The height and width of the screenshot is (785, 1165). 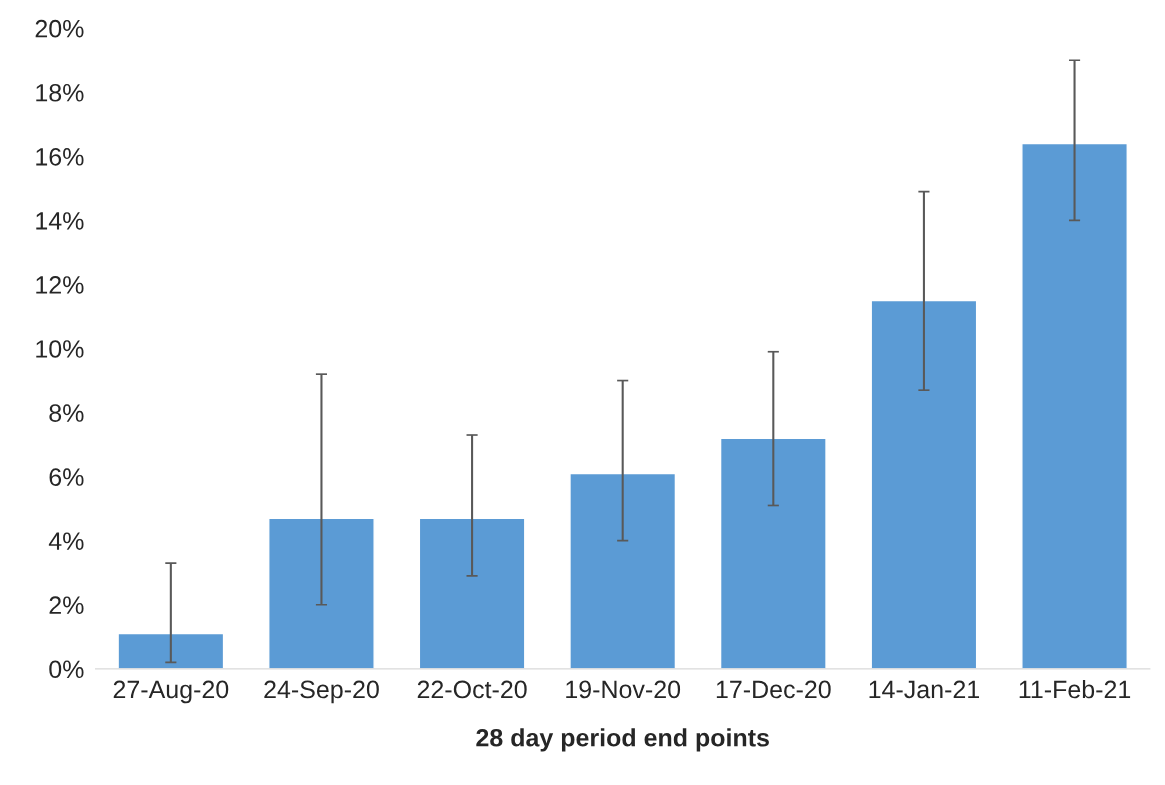 I want to click on x-tick-label: 27-Aug-20, so click(x=171, y=692).